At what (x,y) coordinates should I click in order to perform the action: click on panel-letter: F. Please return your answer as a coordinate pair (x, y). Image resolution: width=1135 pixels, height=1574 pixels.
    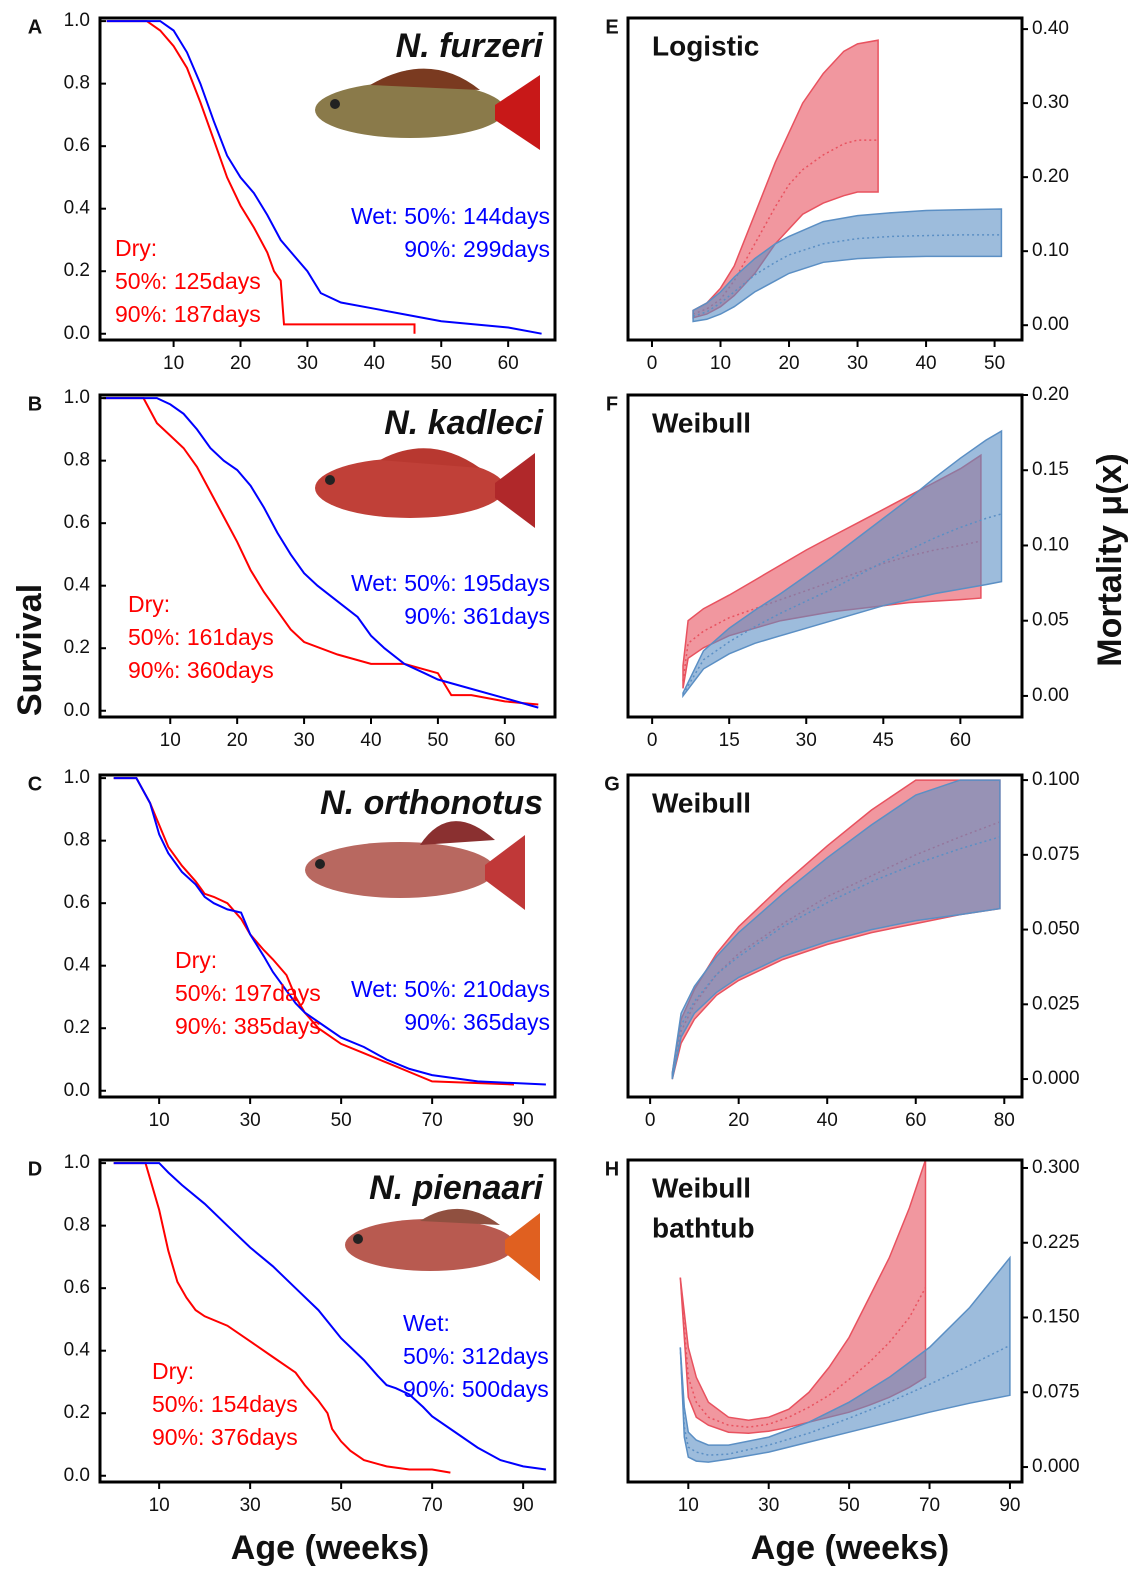
    Looking at the image, I should click on (612, 404).